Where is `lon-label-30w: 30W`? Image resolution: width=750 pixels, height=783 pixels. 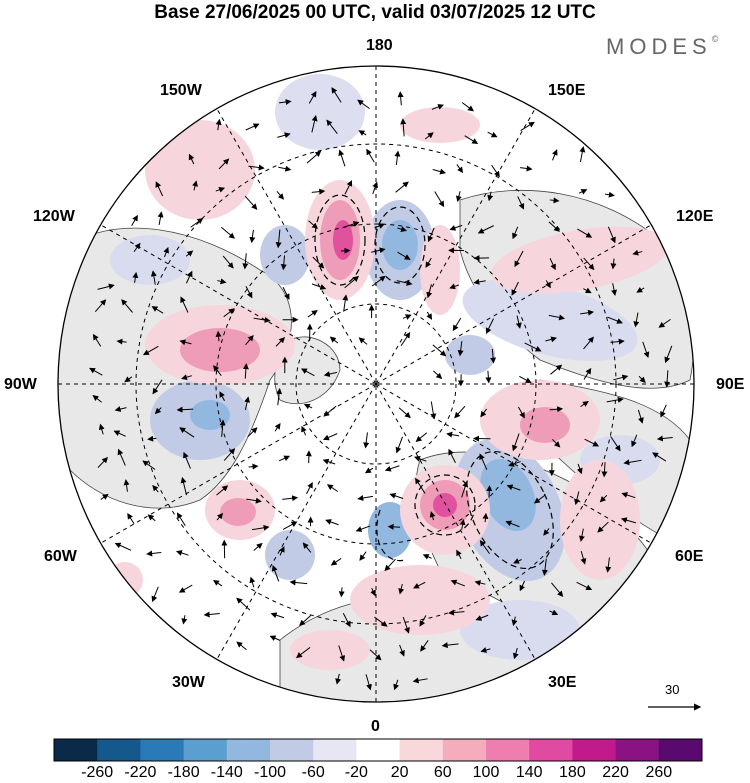 lon-label-30w: 30W is located at coordinates (188, 682).